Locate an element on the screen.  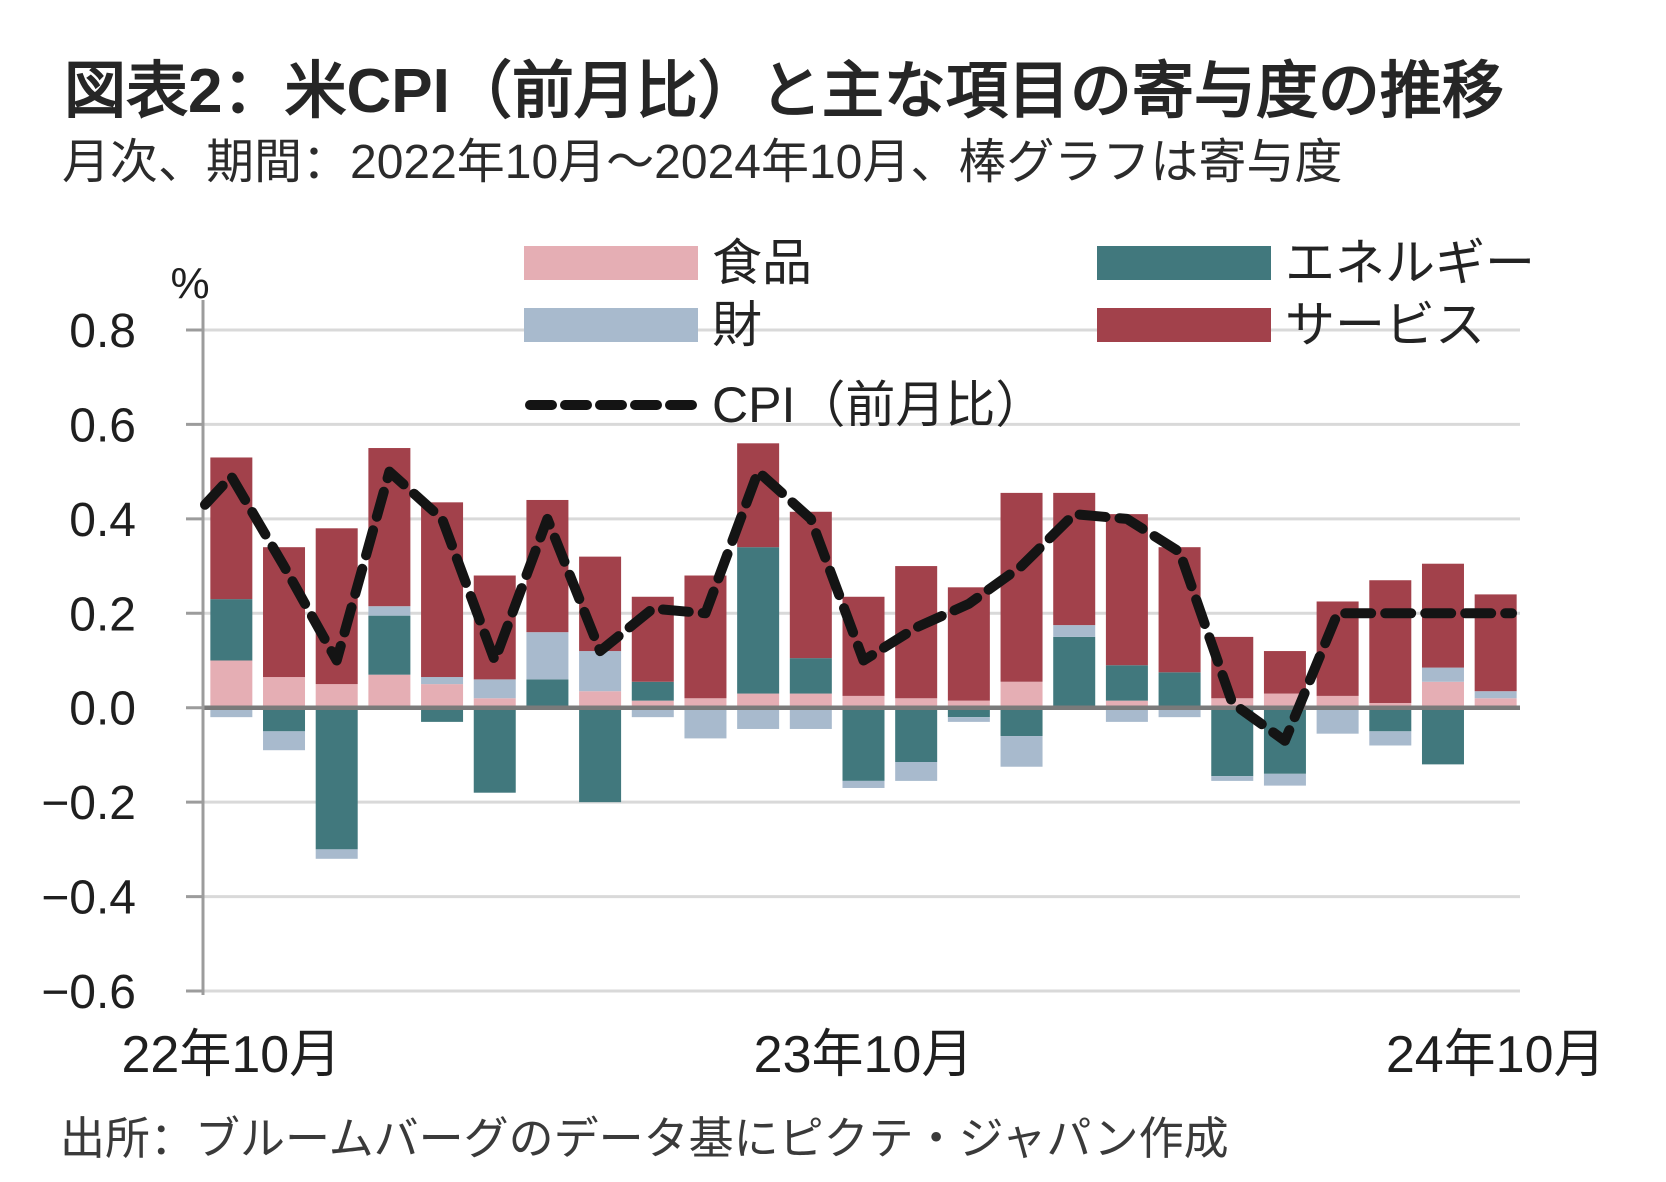
chart-title: 図表2：米CPI（前月比）と主な項目の寄与度の推移 is located at coordinates (784, 91).